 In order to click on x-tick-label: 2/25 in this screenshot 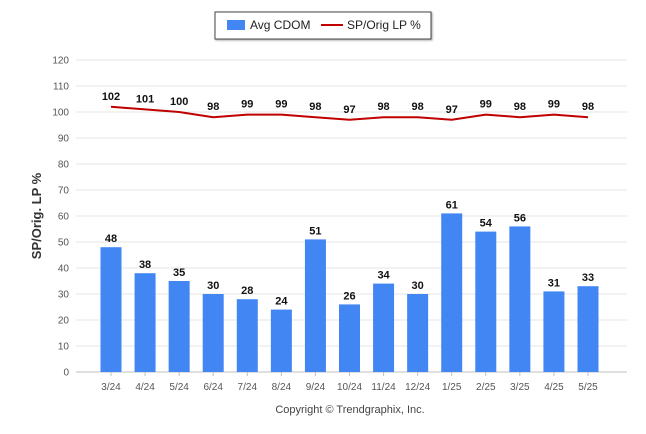, I will do `click(486, 387)`.